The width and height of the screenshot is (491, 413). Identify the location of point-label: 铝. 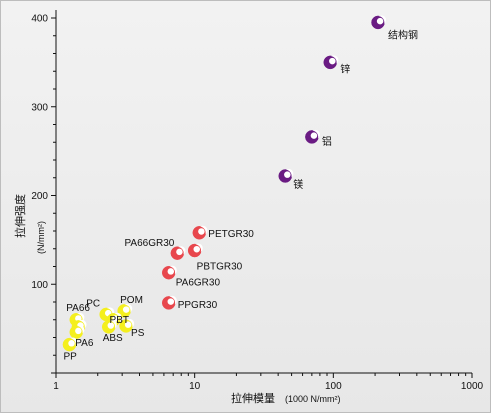
(327, 142).